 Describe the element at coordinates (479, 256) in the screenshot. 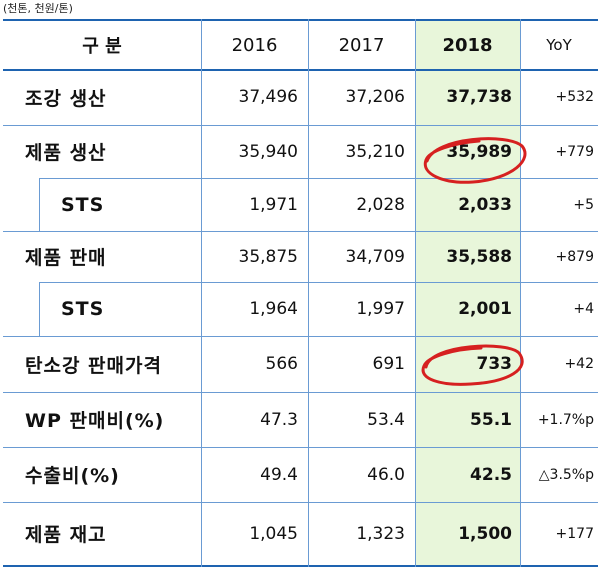

I see `value-2018: 35,588` at that location.